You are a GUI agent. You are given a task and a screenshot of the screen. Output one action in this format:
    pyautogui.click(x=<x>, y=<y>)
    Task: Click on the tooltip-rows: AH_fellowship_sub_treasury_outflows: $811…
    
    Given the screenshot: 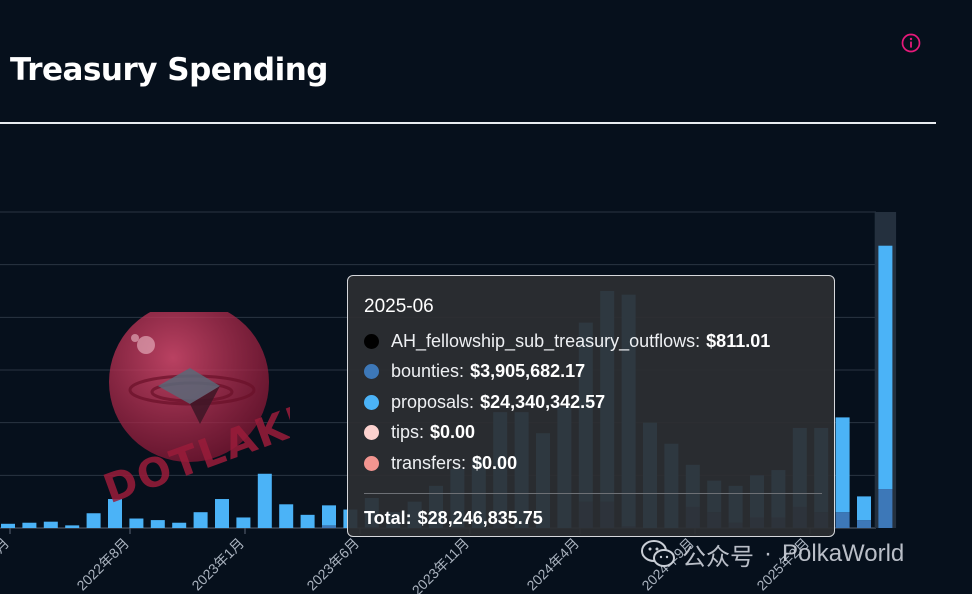 What is the action you would take?
    pyautogui.click(x=599, y=402)
    